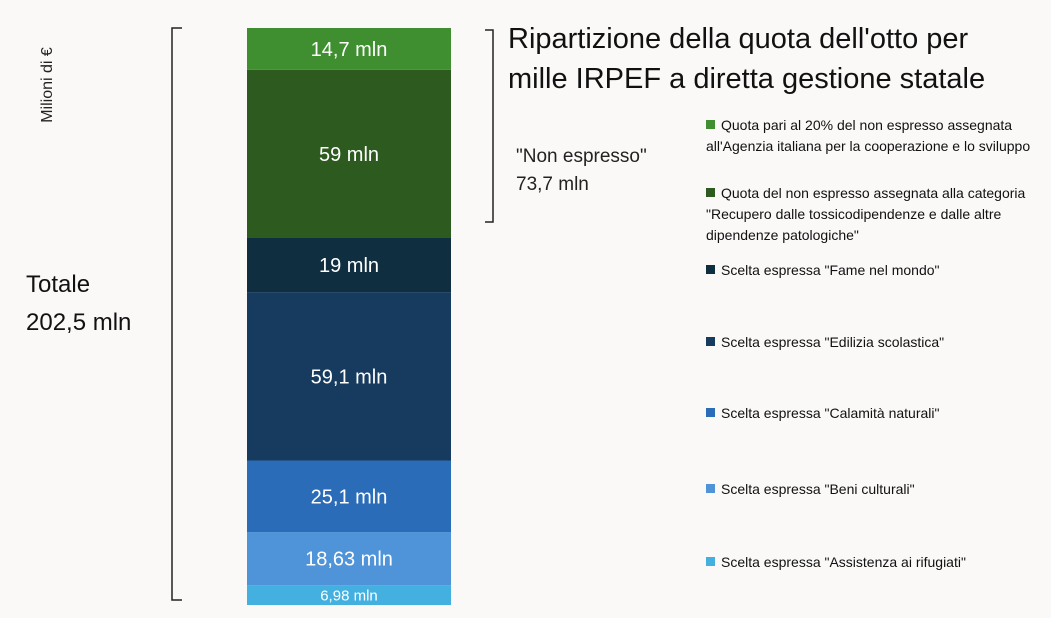 Image resolution: width=1051 pixels, height=618 pixels. I want to click on legend-text: Scelta espressa "Edilizia scolastica", so click(833, 342).